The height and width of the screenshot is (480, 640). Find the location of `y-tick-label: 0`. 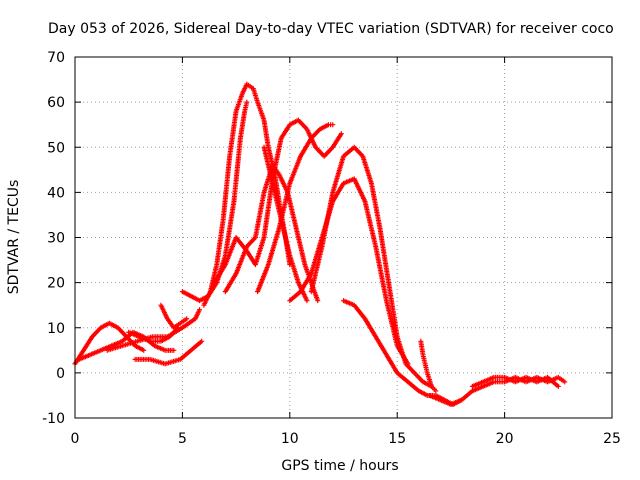

y-tick-label: 0 is located at coordinates (60, 374).